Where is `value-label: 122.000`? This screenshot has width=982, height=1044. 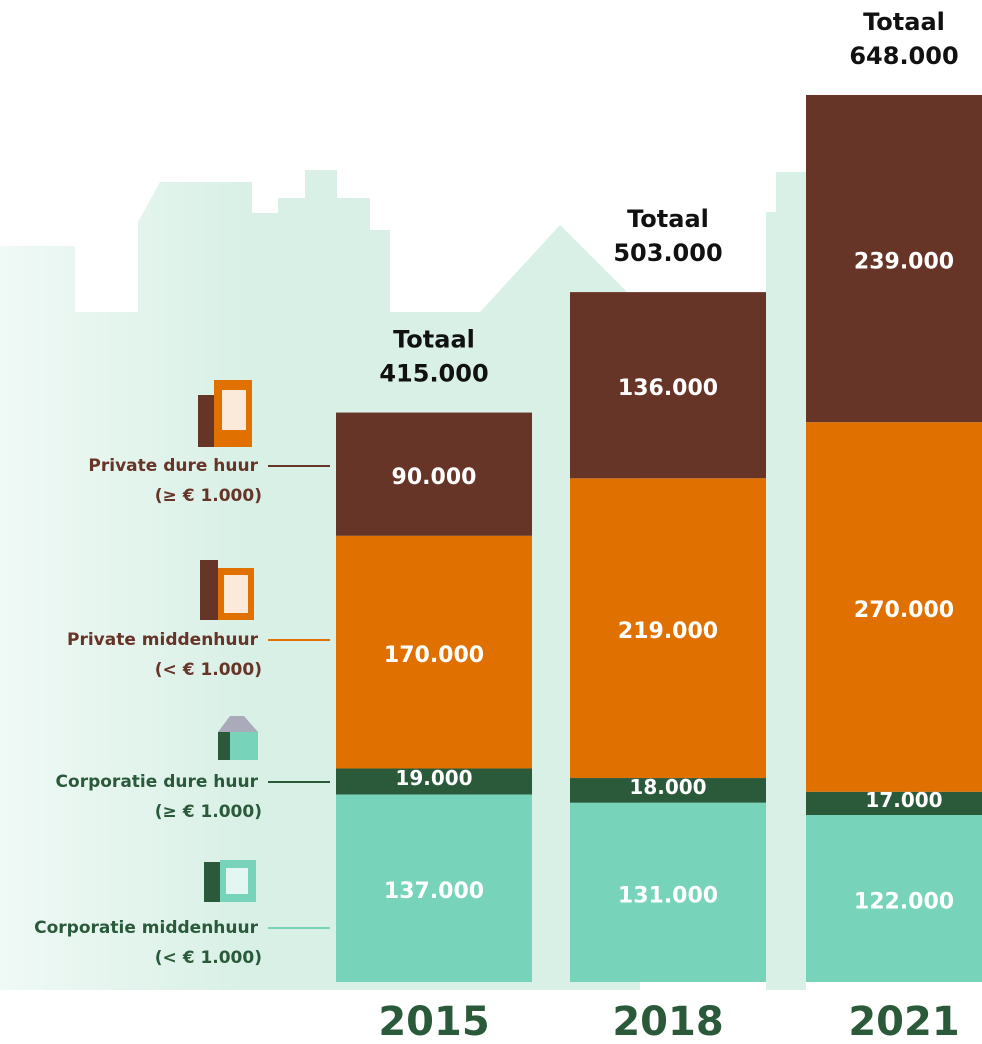 value-label: 122.000 is located at coordinates (904, 902).